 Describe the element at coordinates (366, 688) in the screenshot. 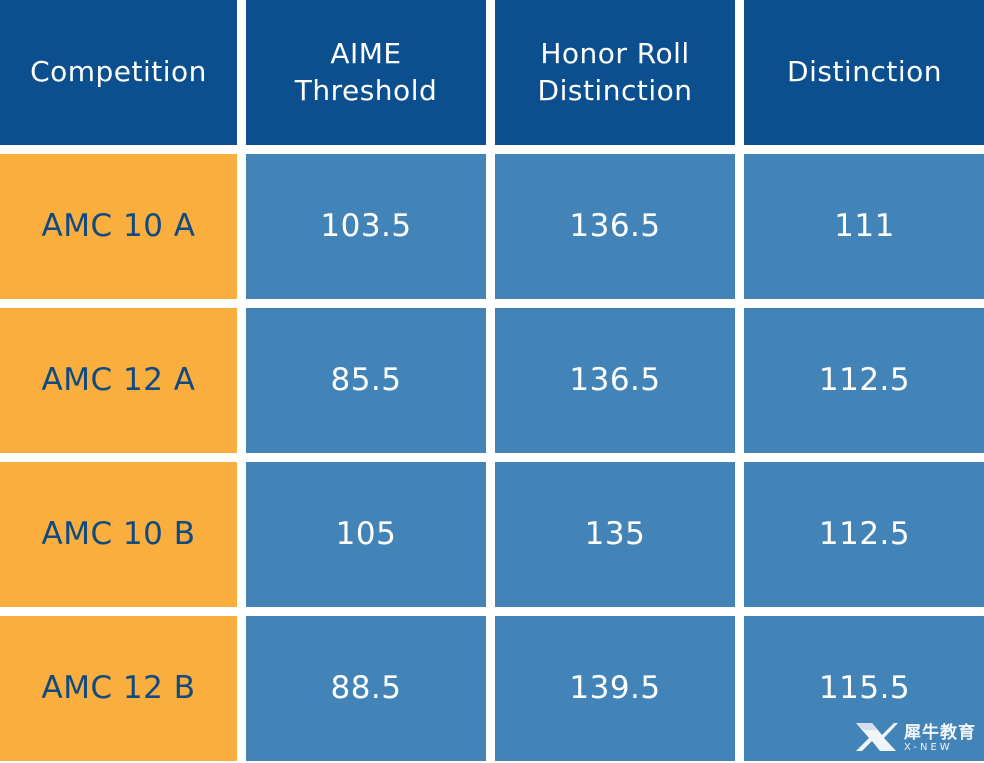

I see `aime-threshold-value: 88.5` at that location.